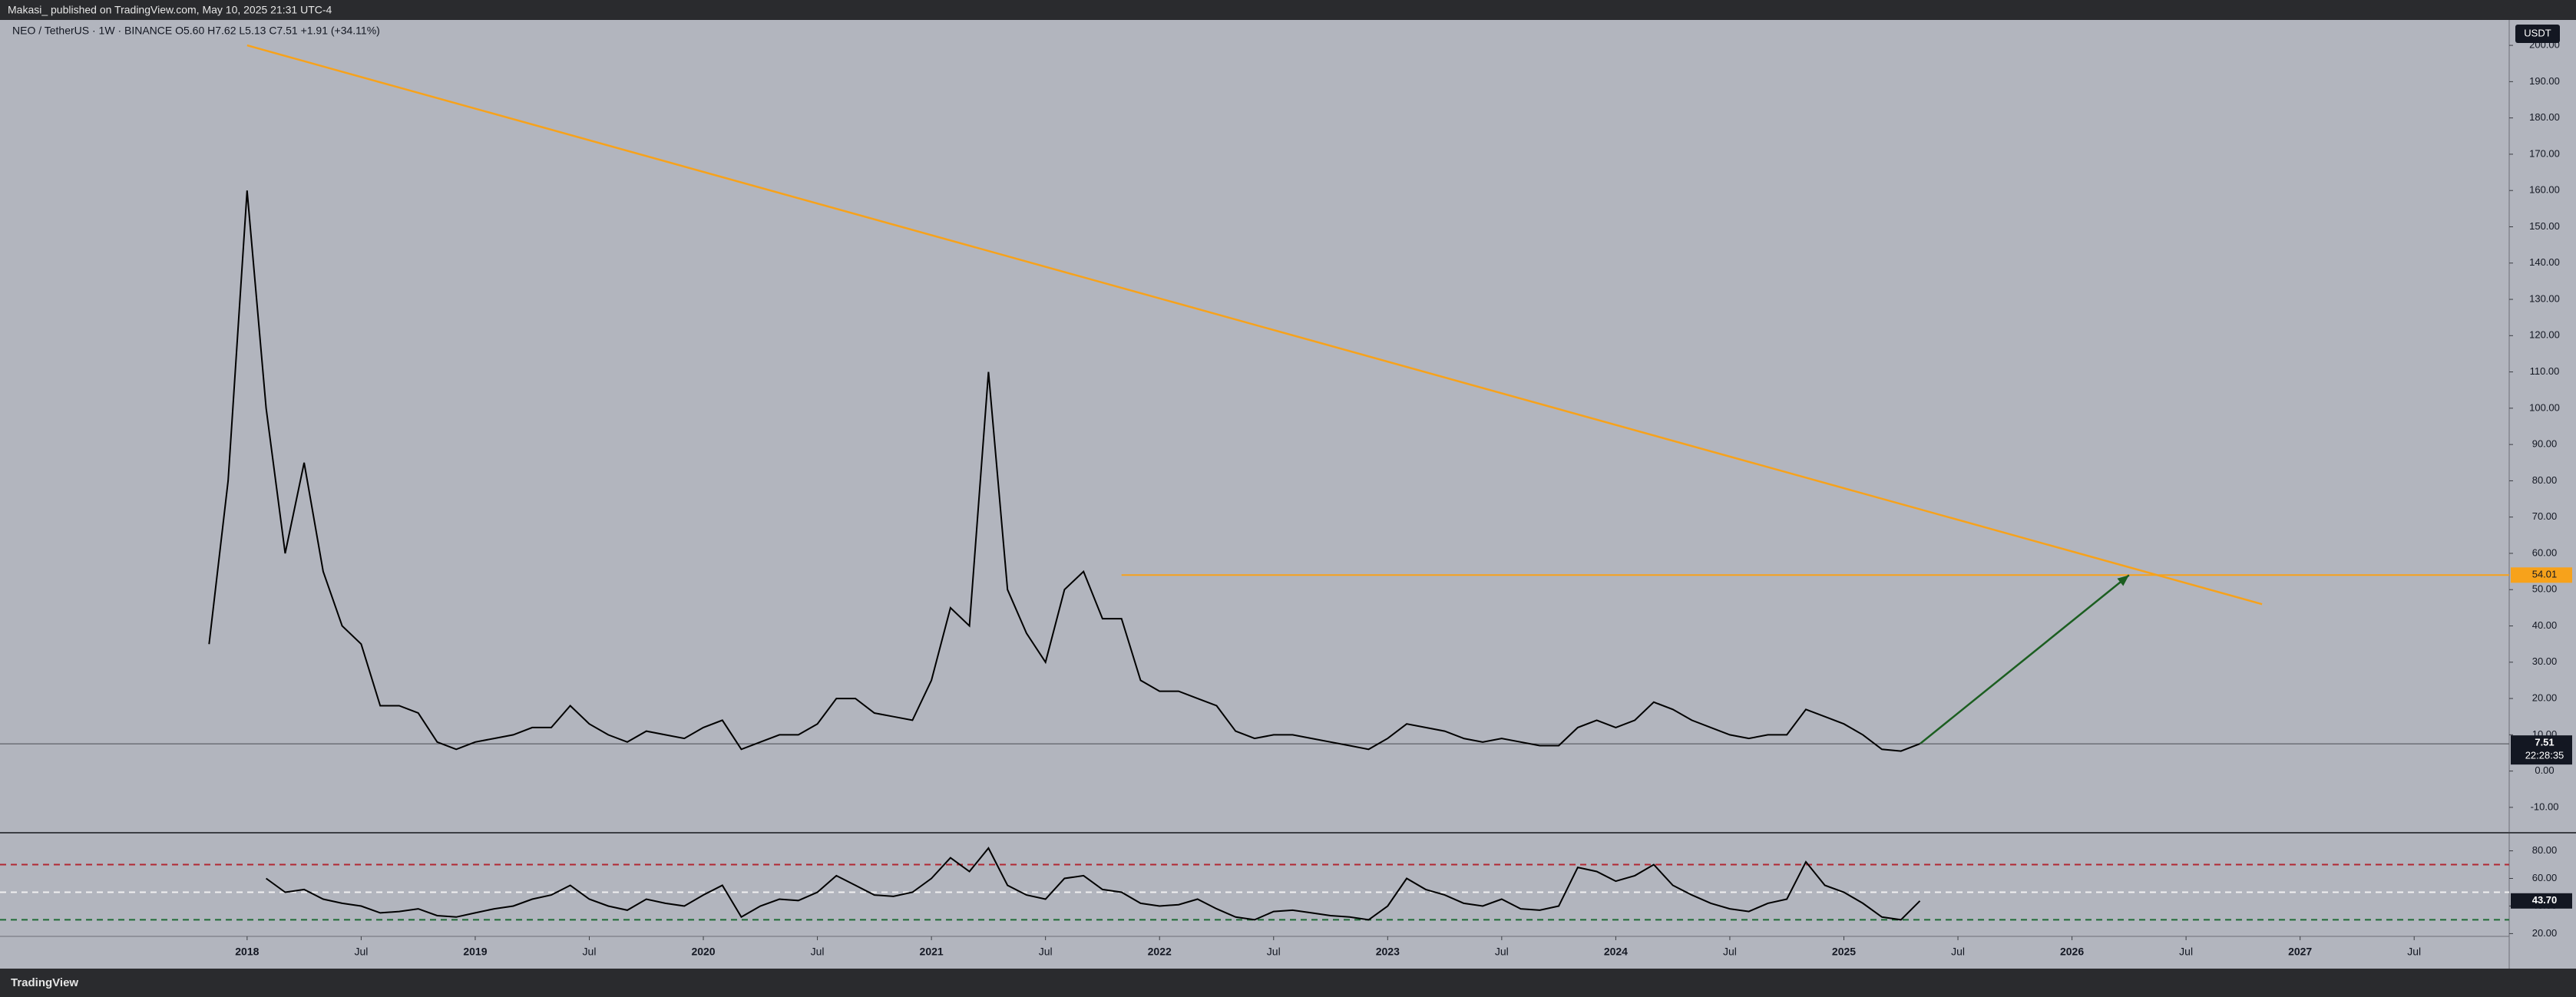 This screenshot has width=2576, height=997. Describe the element at coordinates (44, 983) in the screenshot. I see `footer-brand: TradingView` at that location.